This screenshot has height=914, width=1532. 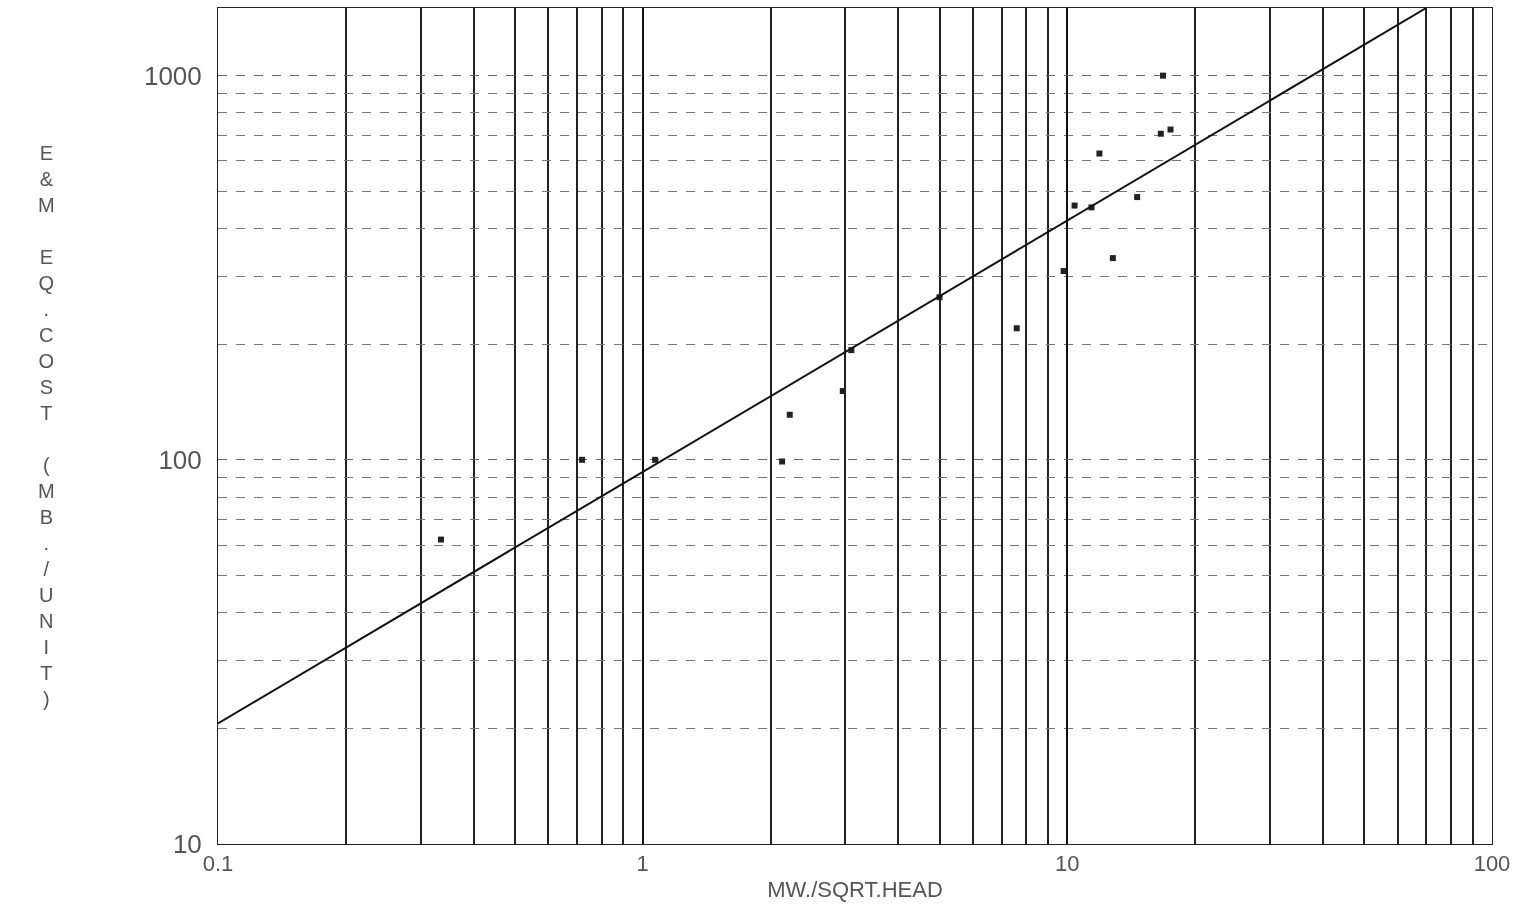 What do you see at coordinates (1067, 864) in the screenshot?
I see `x-tick-label: 10` at bounding box center [1067, 864].